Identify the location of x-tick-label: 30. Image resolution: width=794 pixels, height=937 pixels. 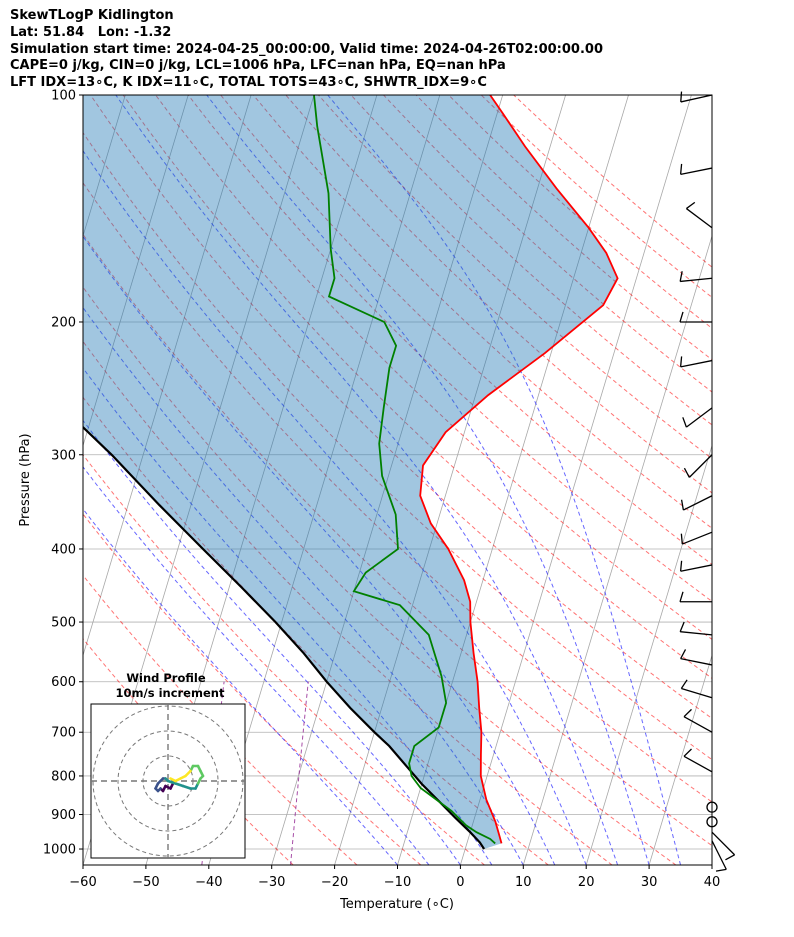
(649, 882).